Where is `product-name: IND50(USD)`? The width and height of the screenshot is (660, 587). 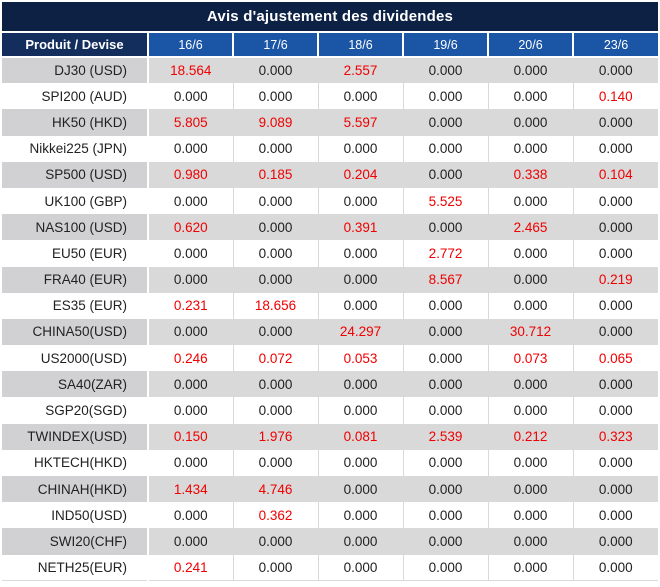
product-name: IND50(USD) is located at coordinates (75, 515).